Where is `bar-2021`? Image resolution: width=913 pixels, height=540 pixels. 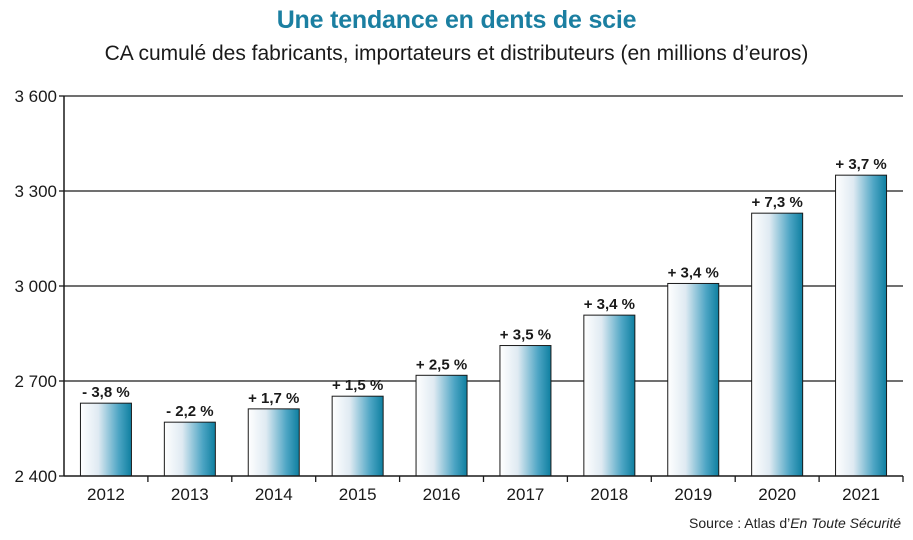 bar-2021 is located at coordinates (861, 325).